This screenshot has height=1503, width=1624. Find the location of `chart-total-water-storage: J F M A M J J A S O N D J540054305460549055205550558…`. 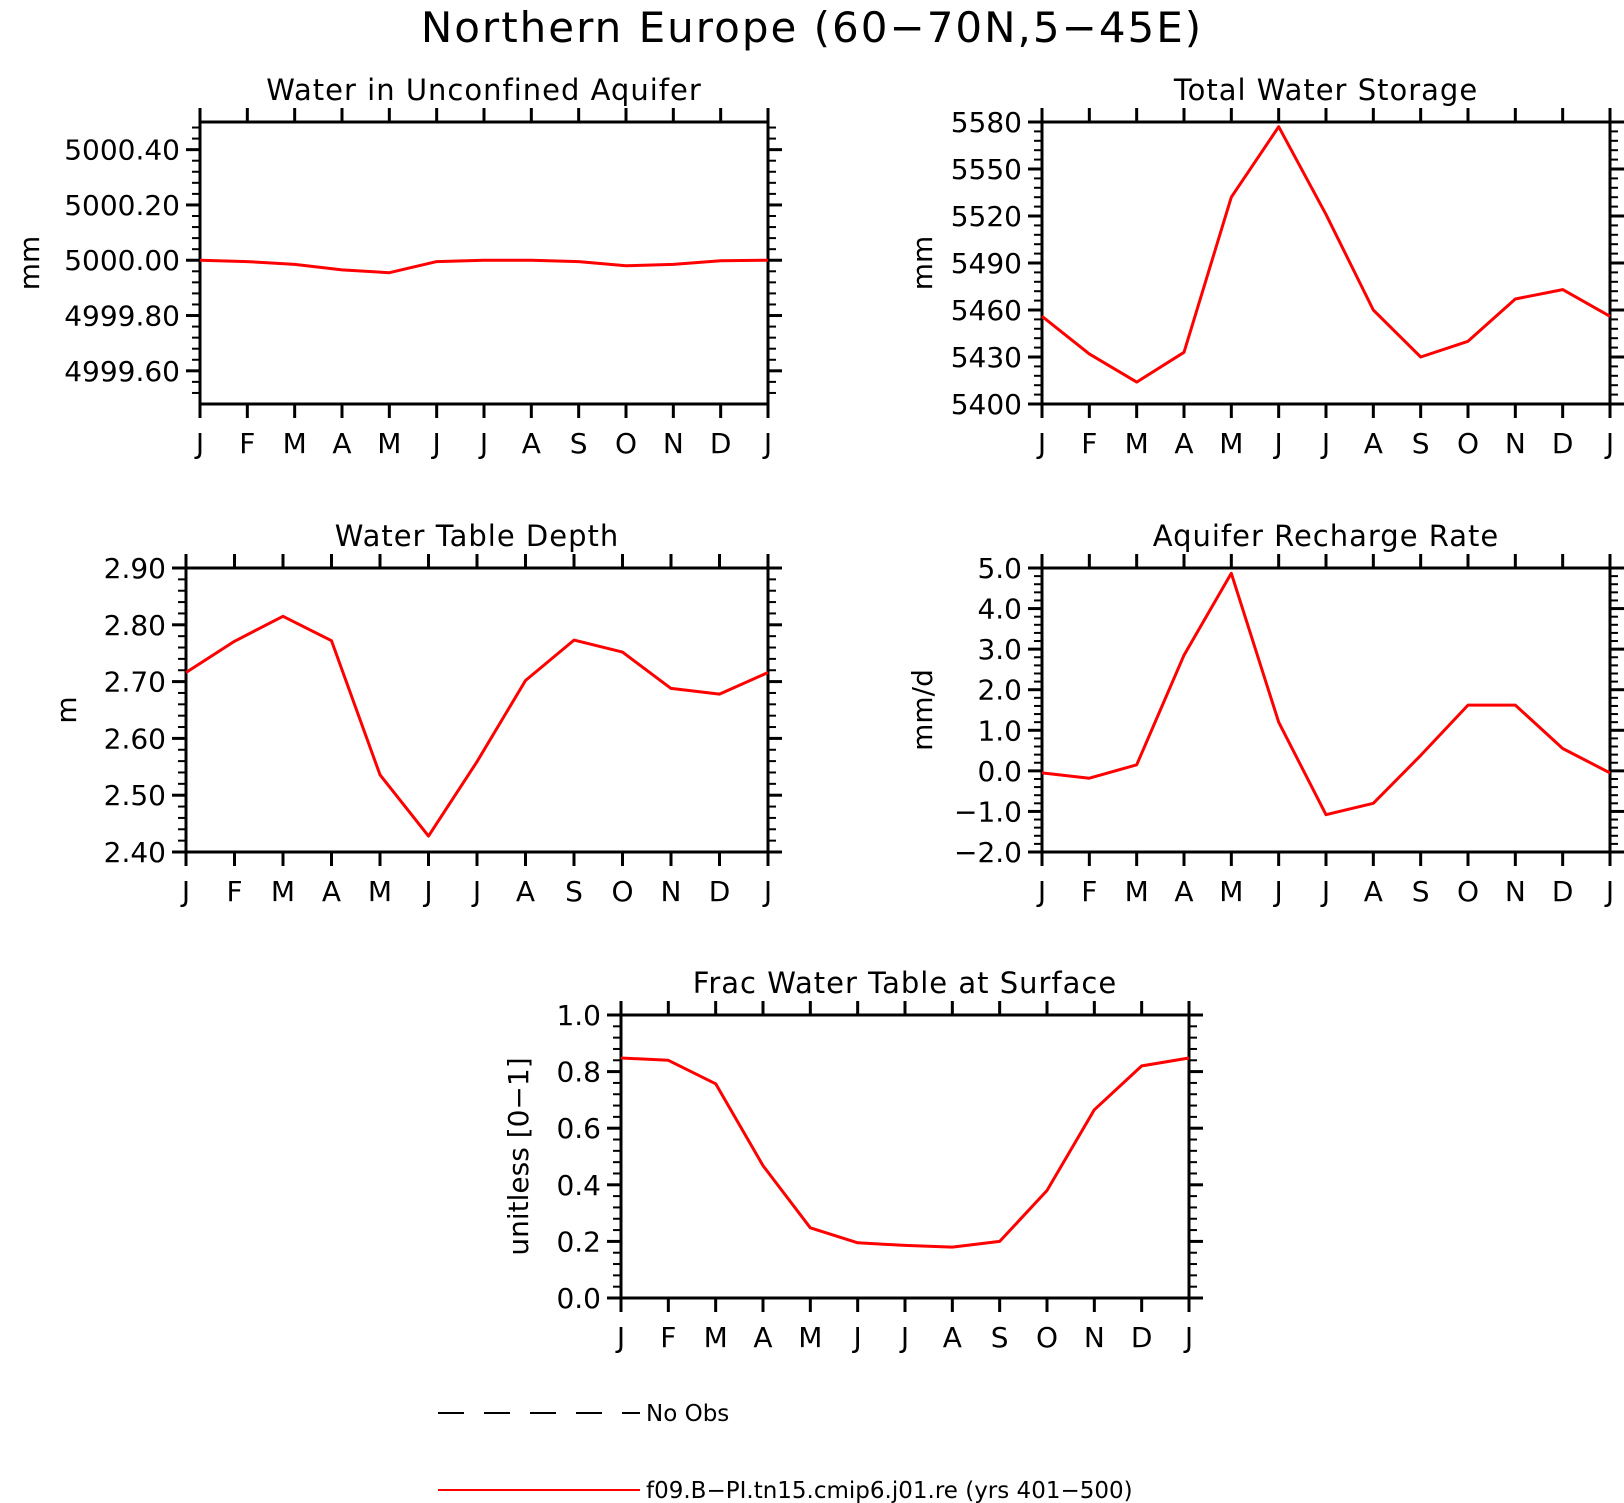

chart-total-water-storage: J F M A M J J A S O N D J540054305460549055205550558… is located at coordinates (1265, 266).